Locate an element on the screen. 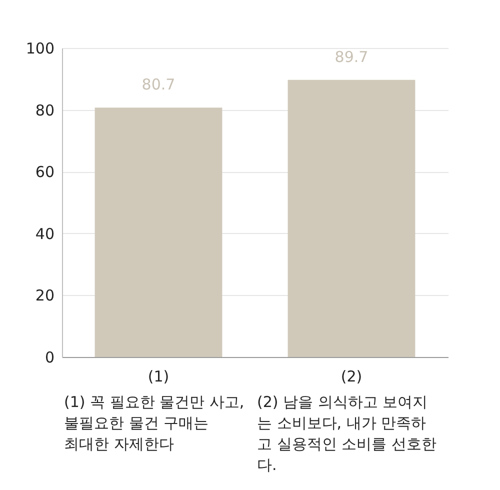  data-label: 80.7 is located at coordinates (159, 85).